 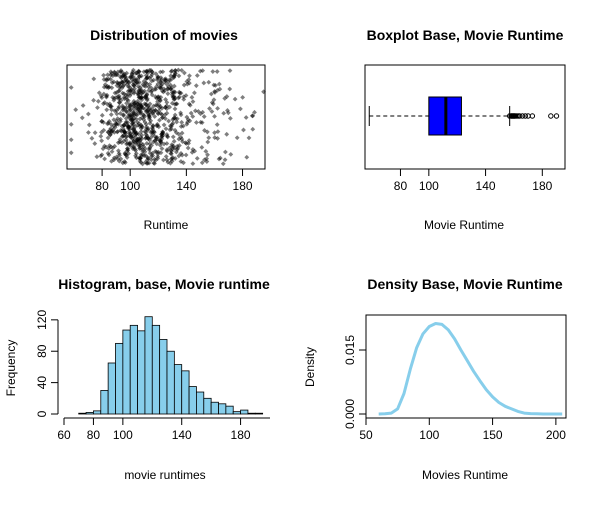 What do you see at coordinates (551, 116) in the screenshot?
I see `outlier-point` at bounding box center [551, 116].